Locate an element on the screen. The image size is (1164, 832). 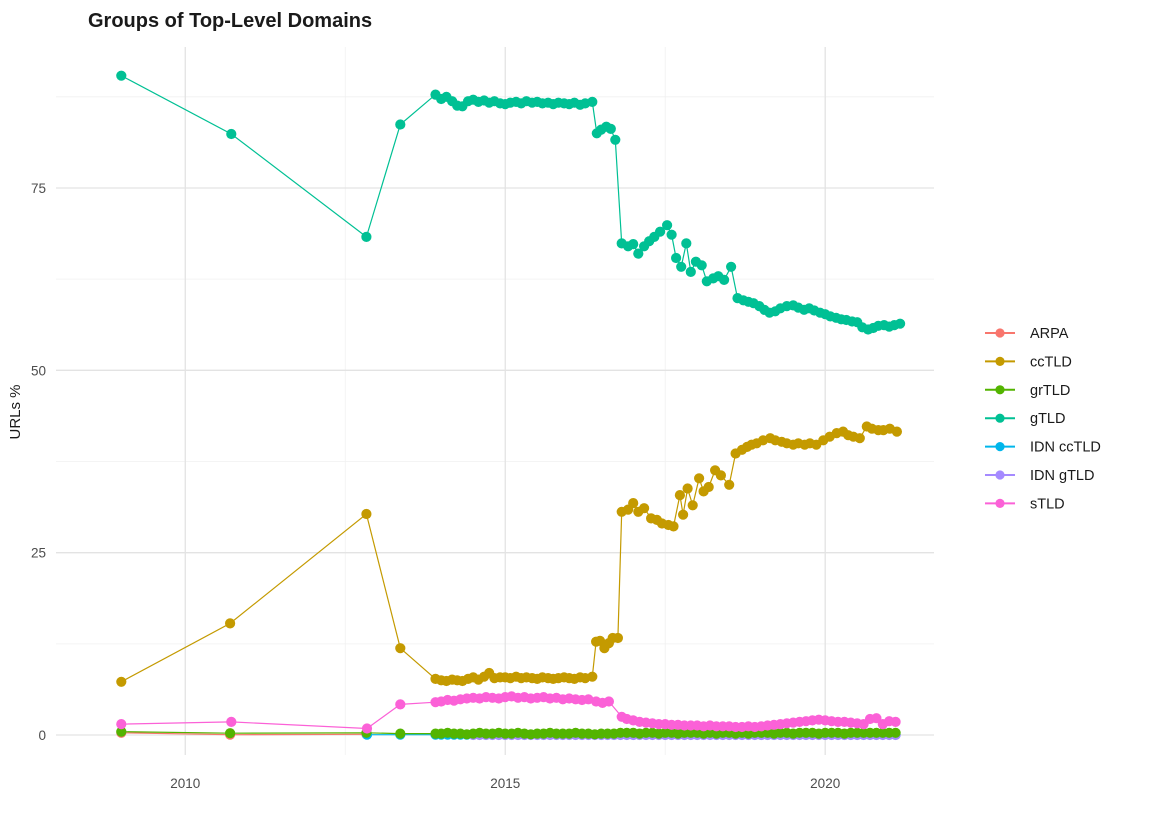
legend-label: sTLD is located at coordinates (1047, 504).